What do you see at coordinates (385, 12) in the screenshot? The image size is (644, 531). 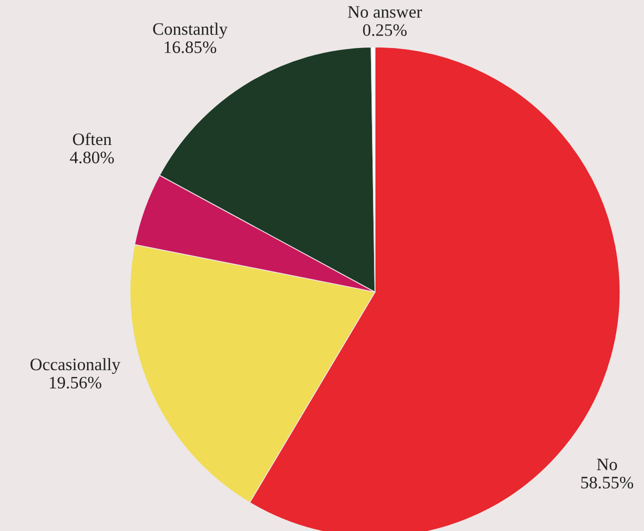 I see `slice-label: No answer` at bounding box center [385, 12].